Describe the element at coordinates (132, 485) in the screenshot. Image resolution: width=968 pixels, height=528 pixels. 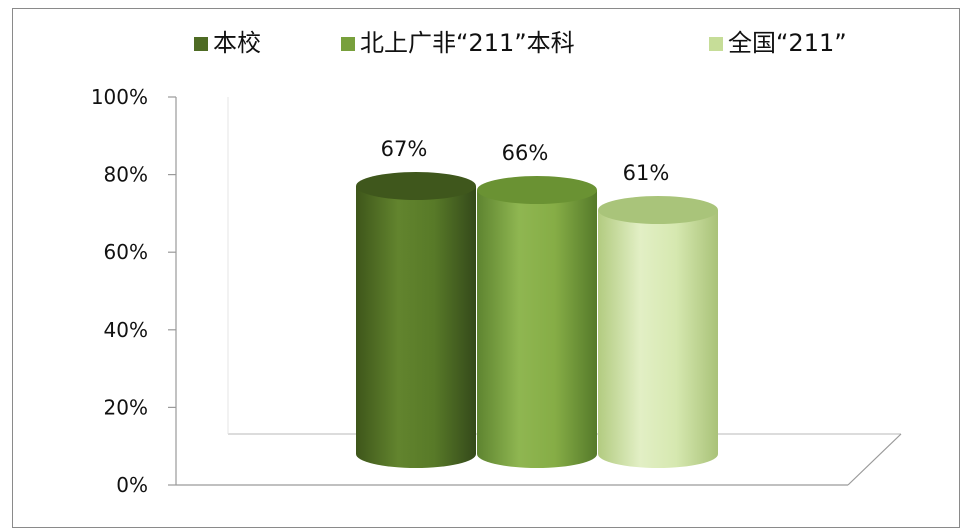
I see `y-tick-label: 0%` at that location.